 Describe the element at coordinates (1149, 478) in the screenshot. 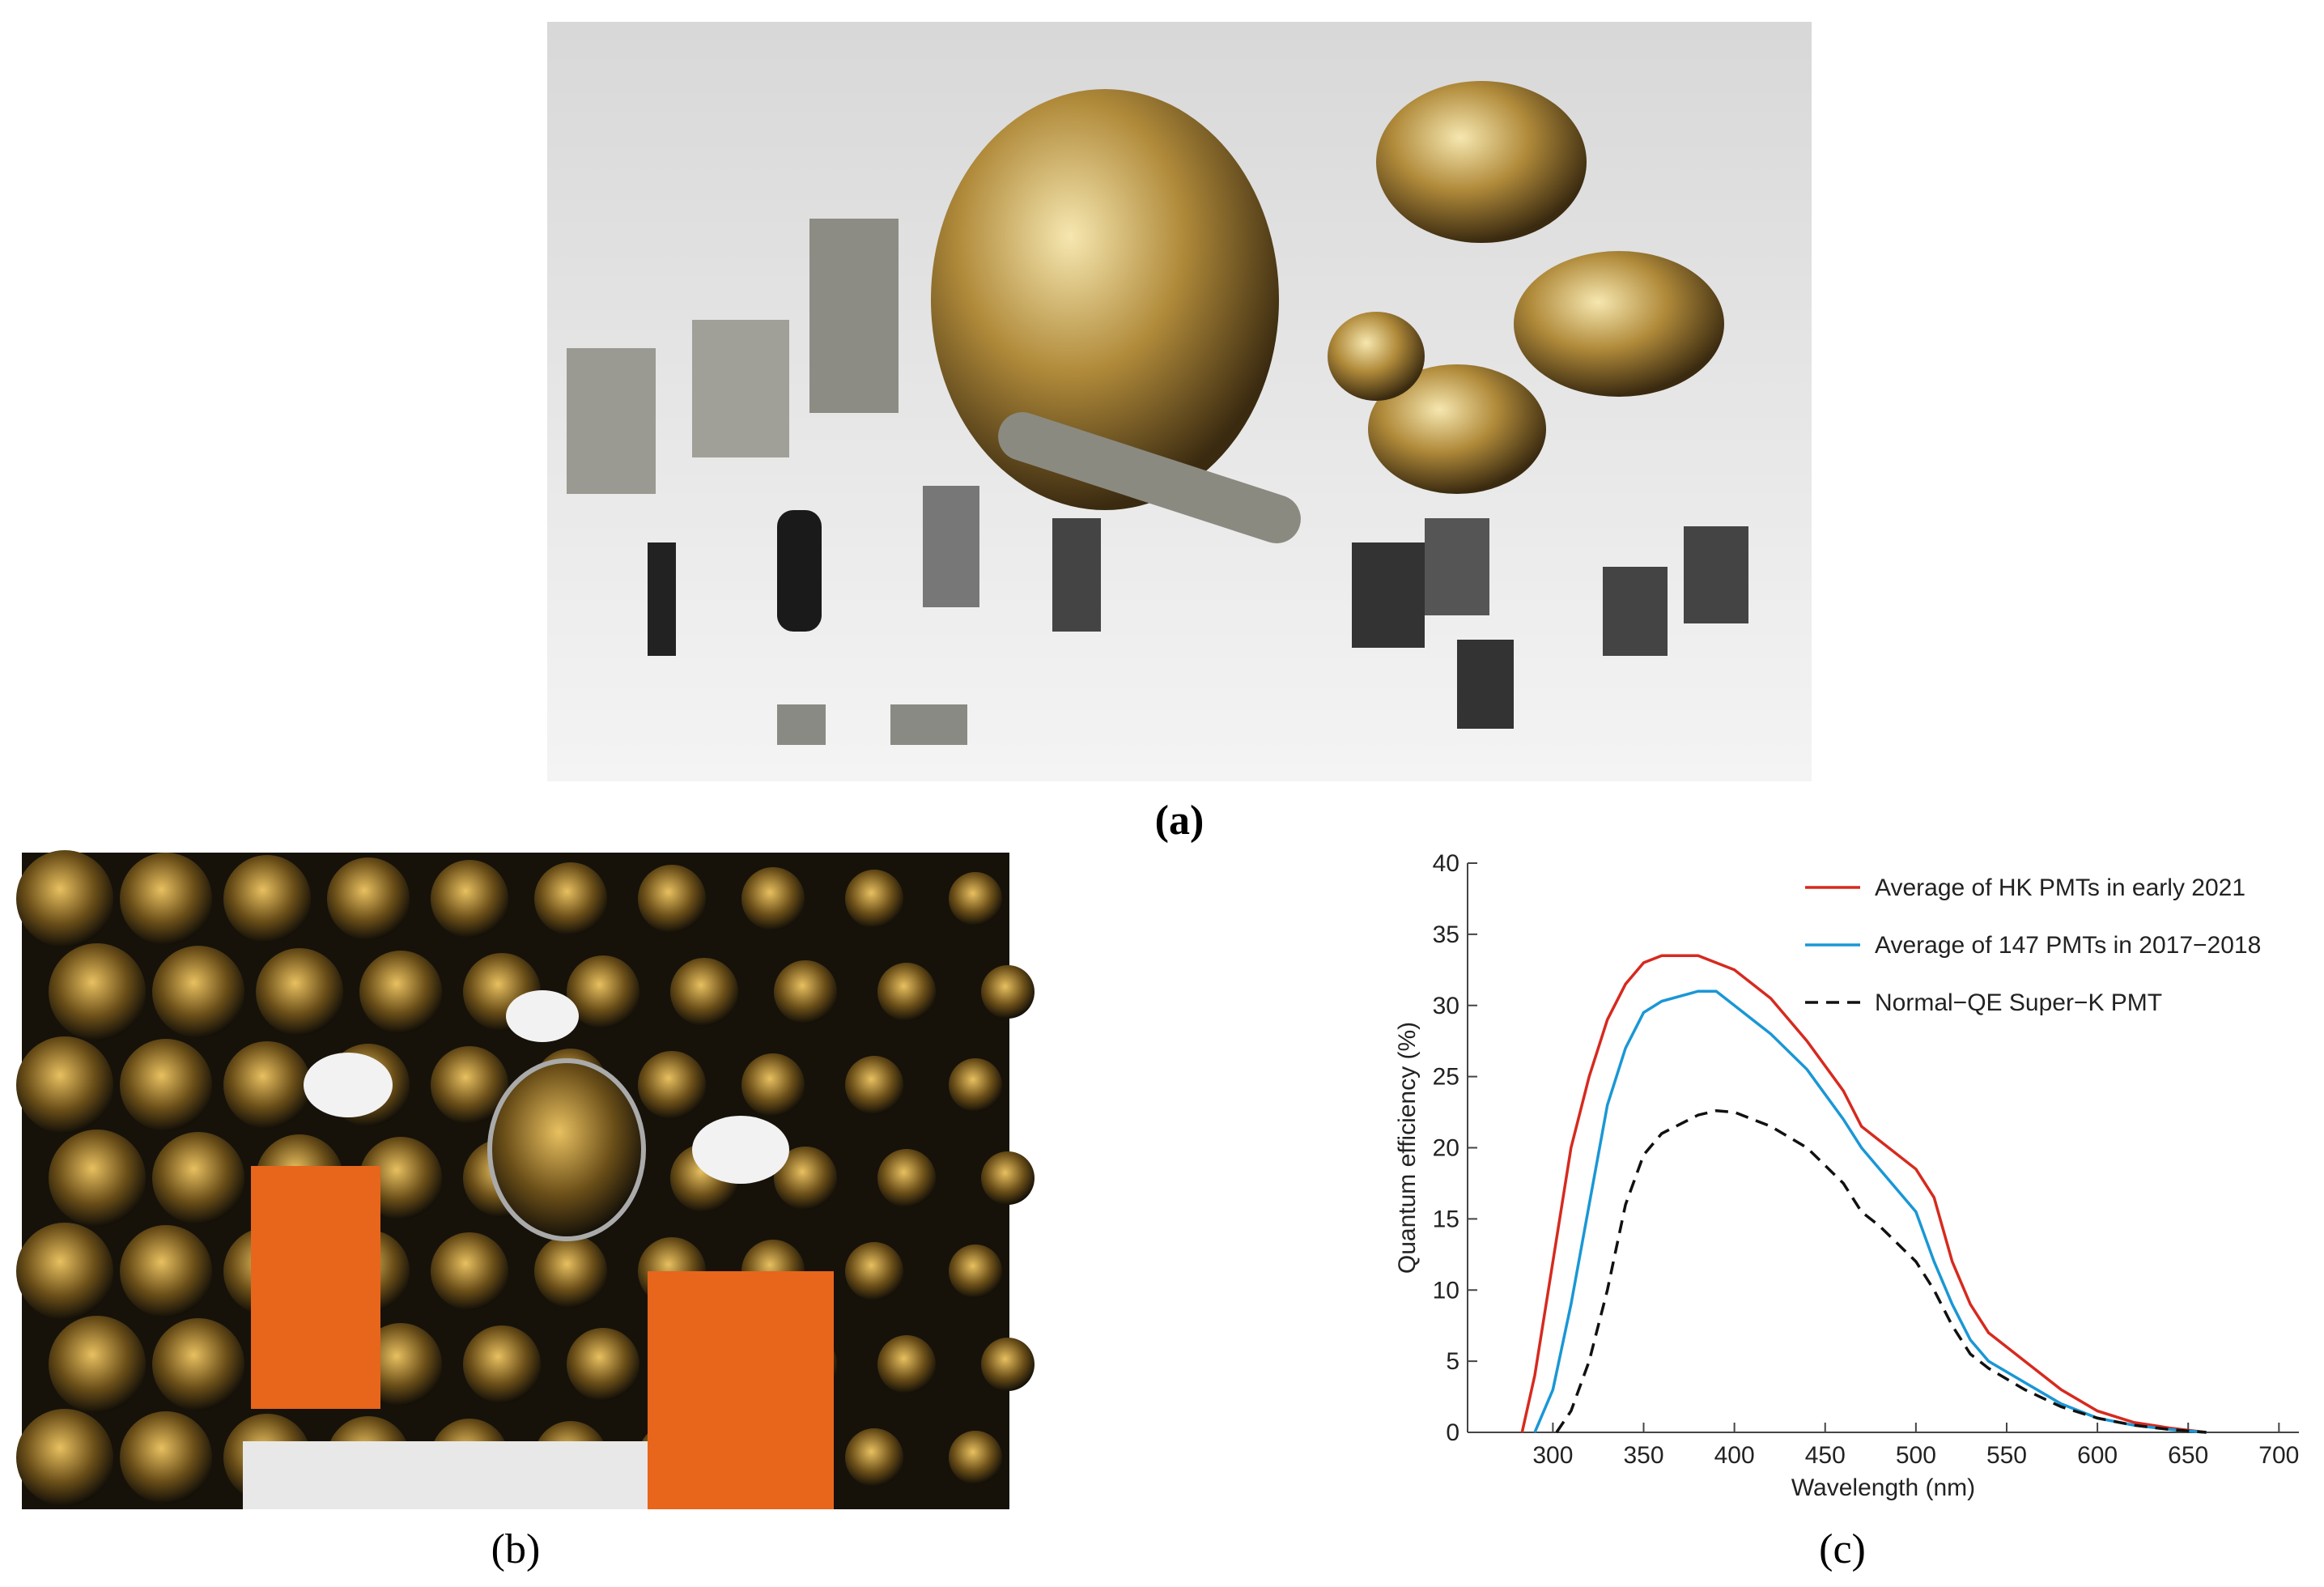

I see `pmt-tube` at that location.